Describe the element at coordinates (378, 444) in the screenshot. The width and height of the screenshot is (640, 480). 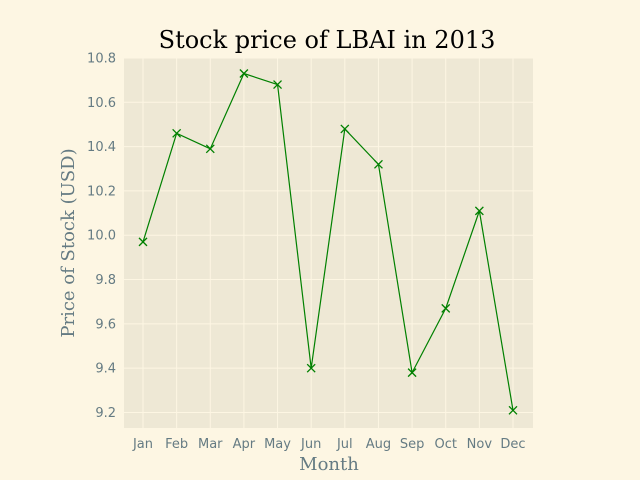
I see `x-tick-label: Aug` at that location.